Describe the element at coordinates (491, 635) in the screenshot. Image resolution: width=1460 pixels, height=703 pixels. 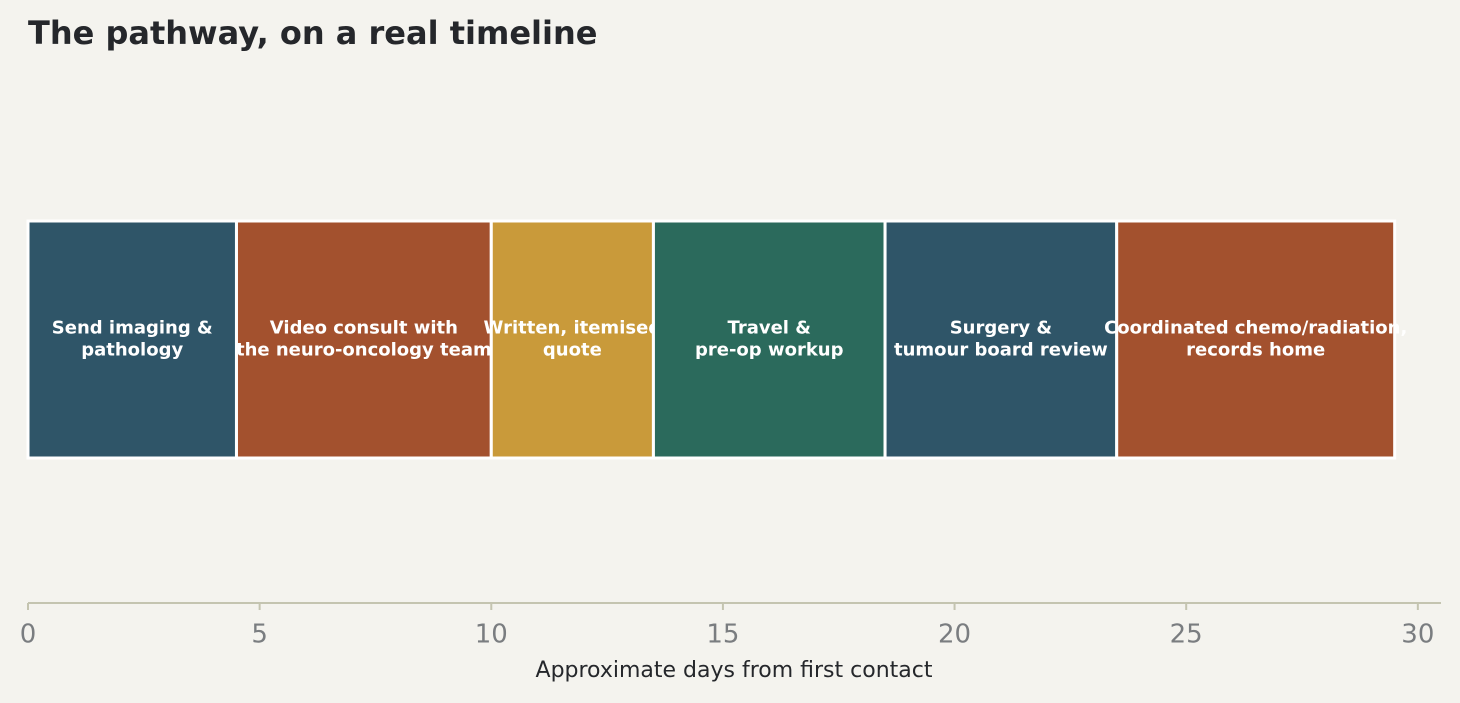
I see `x-tick-label: 10` at that location.